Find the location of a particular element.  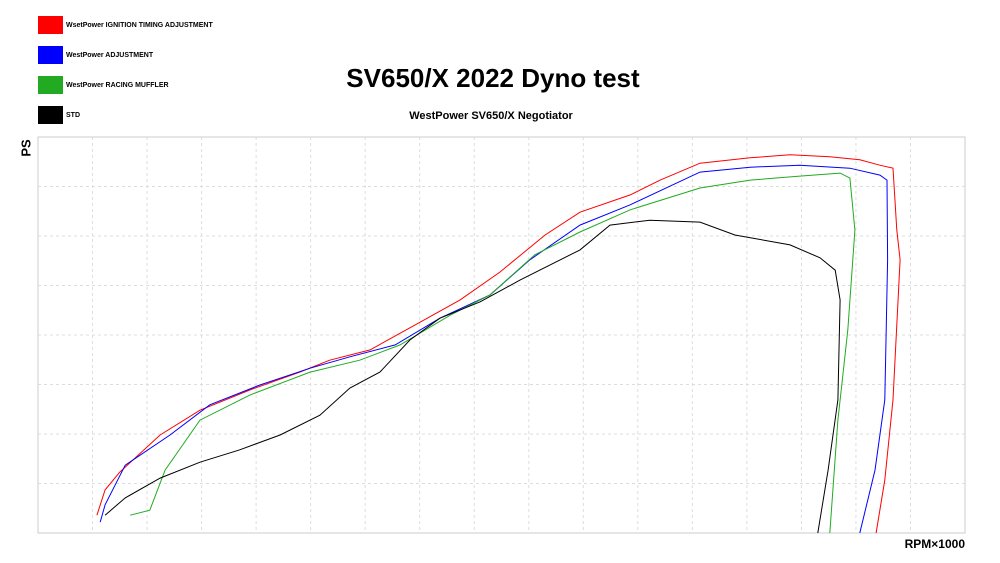

x-axis-label: RPM×1000 is located at coordinates (935, 544).